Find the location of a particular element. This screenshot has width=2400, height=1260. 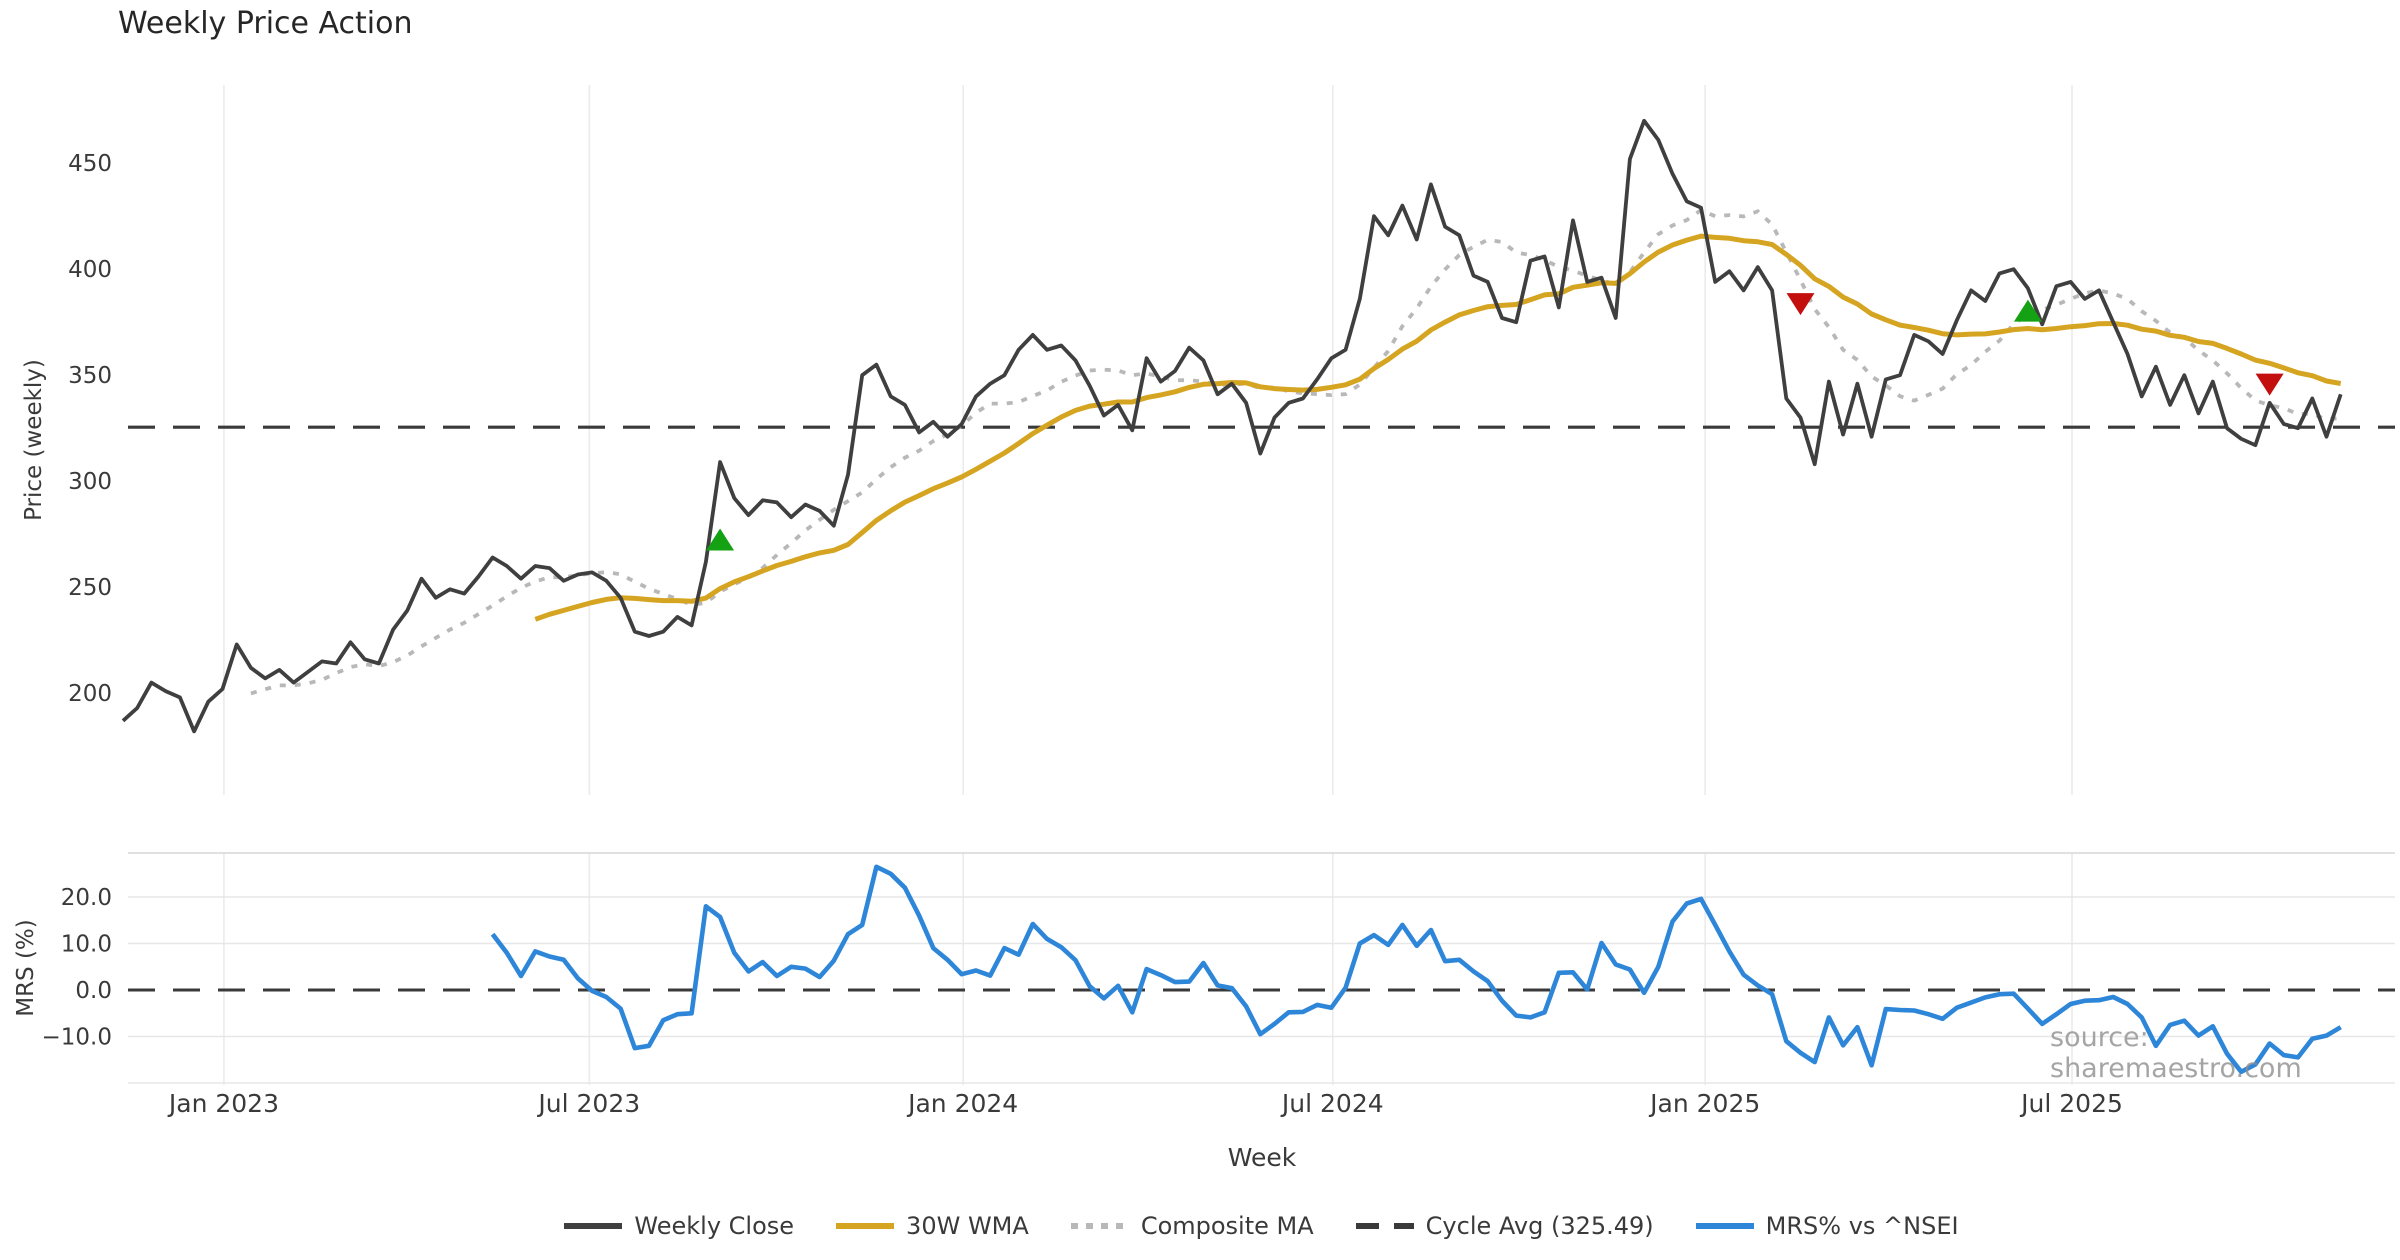

chart-title: Weekly Price Action is located at coordinates (265, 23).